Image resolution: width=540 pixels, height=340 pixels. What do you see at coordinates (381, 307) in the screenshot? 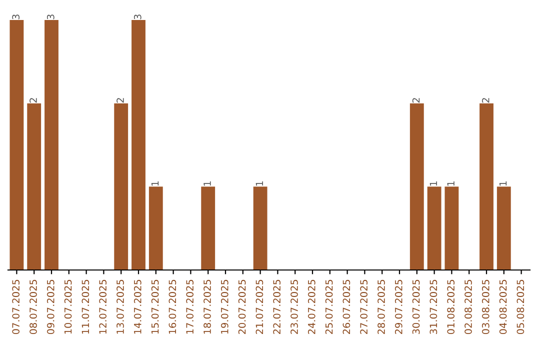
I see `x-tick-label: 28.07.2025` at bounding box center [381, 307].